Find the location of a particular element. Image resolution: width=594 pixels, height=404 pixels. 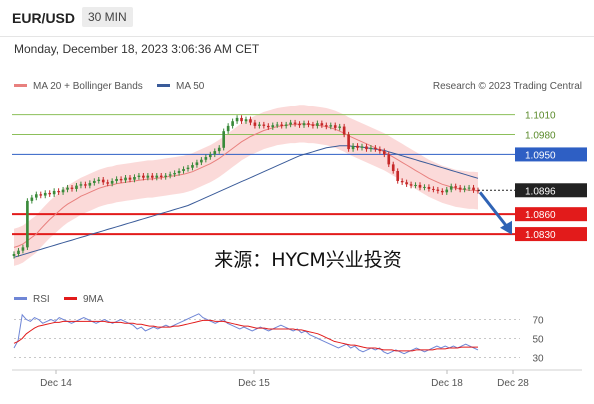

ma20-legend-label: MA 20 + Bollinger Bands is located at coordinates (88, 86).